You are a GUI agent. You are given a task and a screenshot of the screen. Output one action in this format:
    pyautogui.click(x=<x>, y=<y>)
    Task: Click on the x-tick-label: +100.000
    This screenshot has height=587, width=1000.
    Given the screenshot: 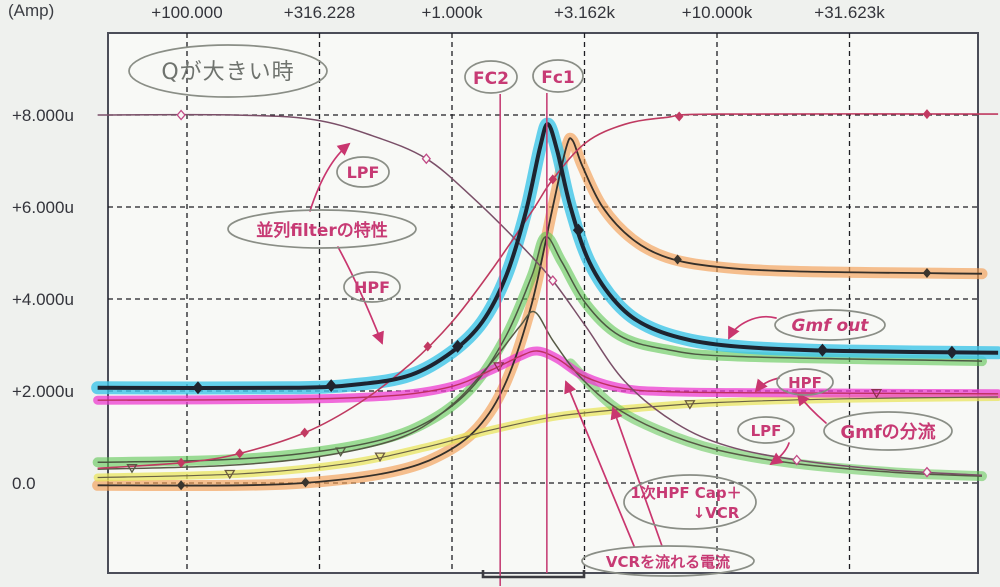 What is the action you would take?
    pyautogui.click(x=186, y=12)
    